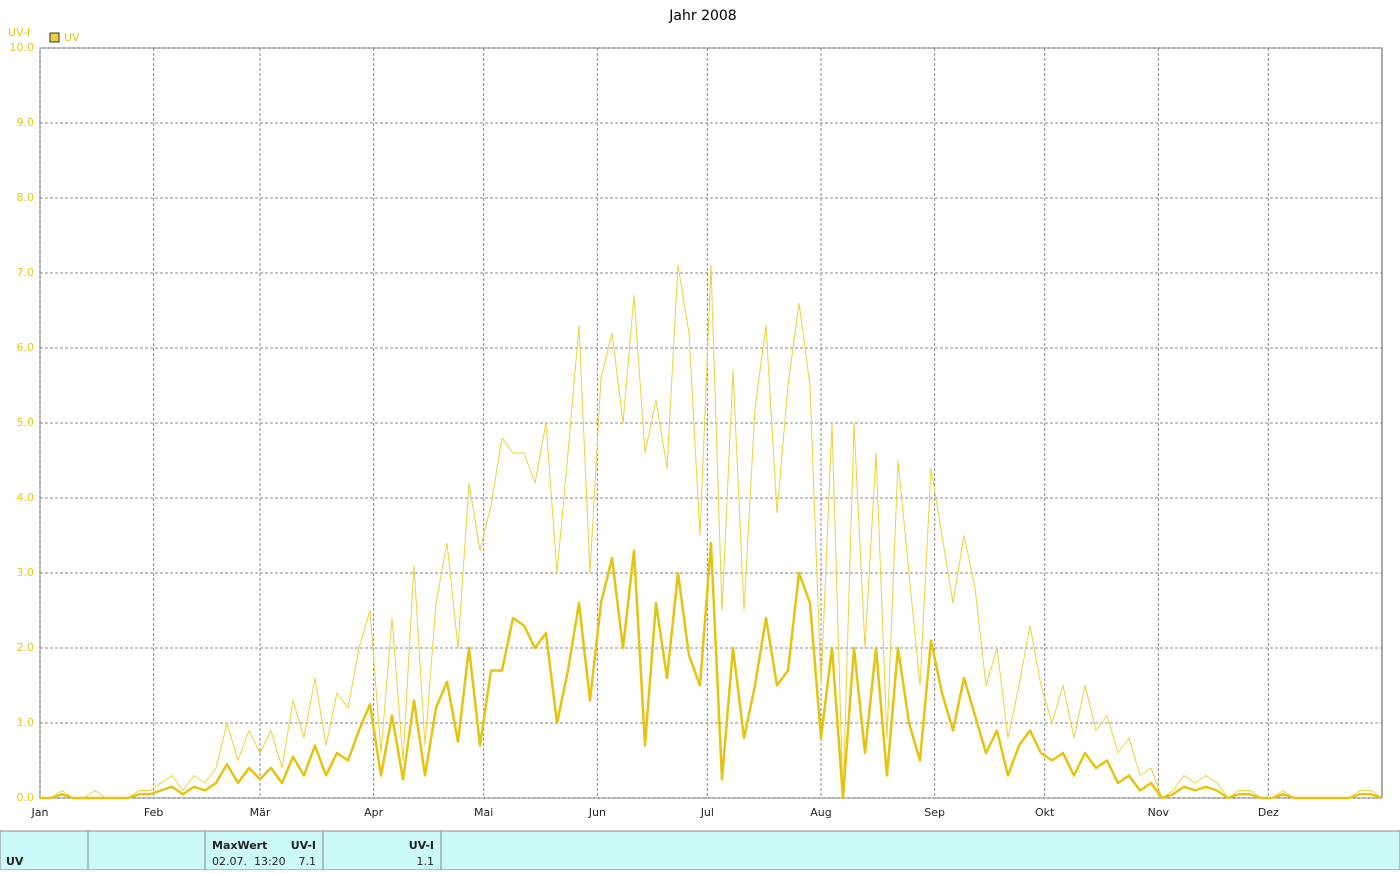 The height and width of the screenshot is (874, 1400). What do you see at coordinates (26, 797) in the screenshot?
I see `y-tick-label: 0.0` at bounding box center [26, 797].